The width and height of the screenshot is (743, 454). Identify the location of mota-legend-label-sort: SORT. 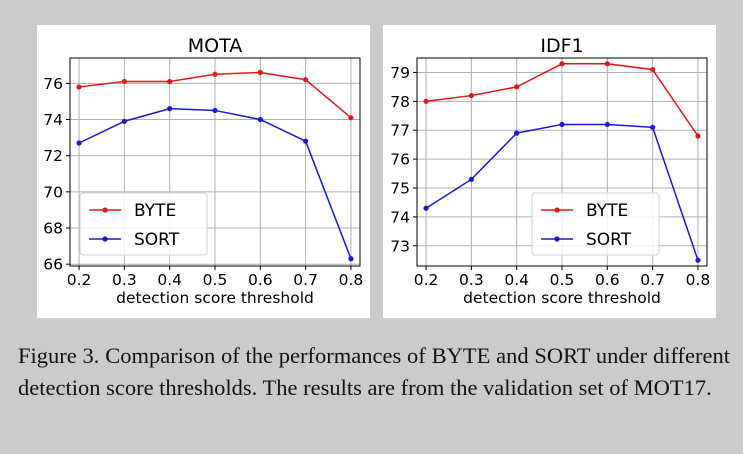
(157, 240).